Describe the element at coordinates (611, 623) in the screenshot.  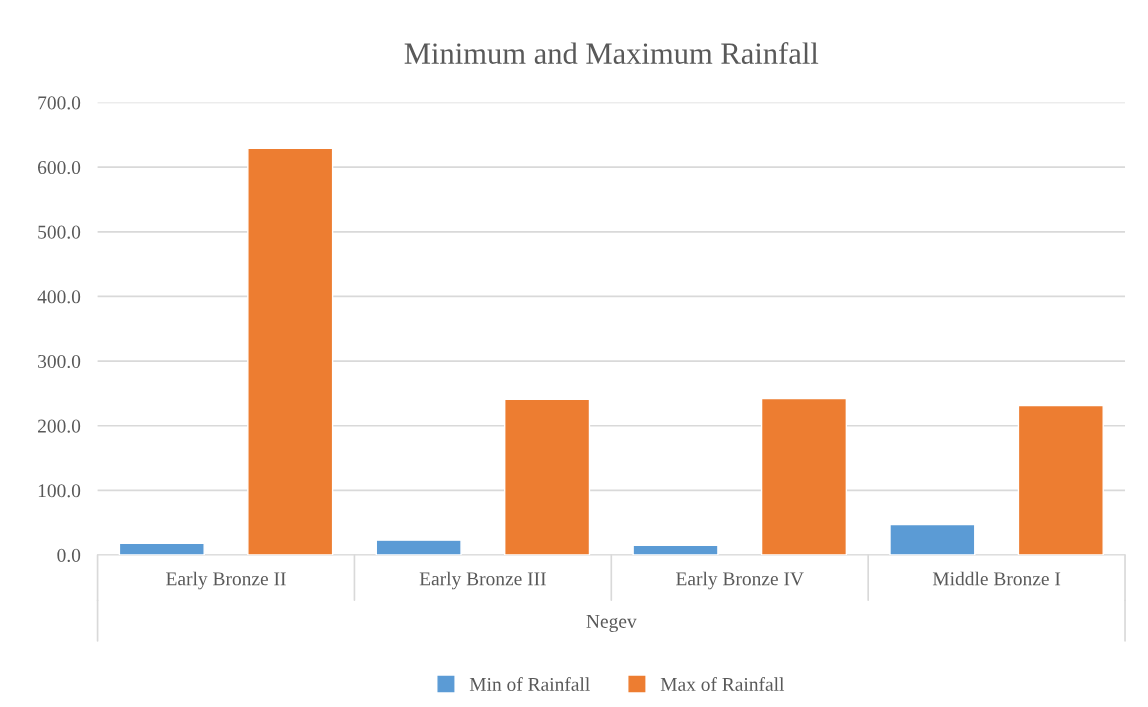
I see `x-axis-title: Negev` at that location.